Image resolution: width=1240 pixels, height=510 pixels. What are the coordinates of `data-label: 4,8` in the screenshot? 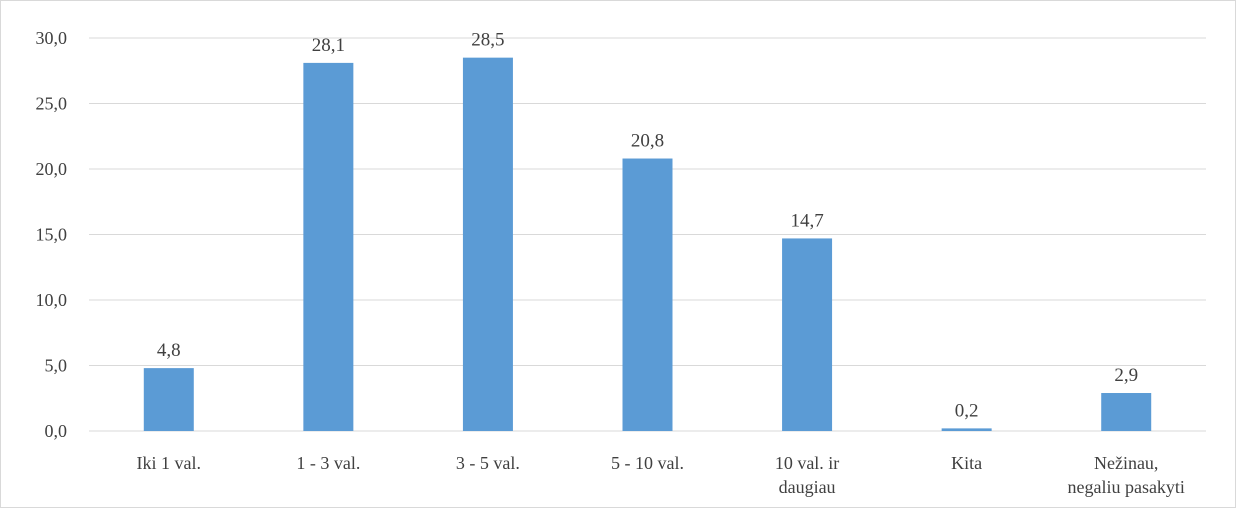 It's located at (169, 350).